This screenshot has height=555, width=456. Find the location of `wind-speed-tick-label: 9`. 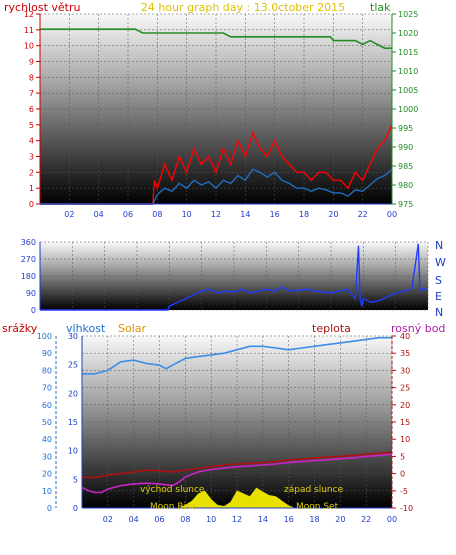

wind-speed-tick-label: 9 is located at coordinates (31, 62).